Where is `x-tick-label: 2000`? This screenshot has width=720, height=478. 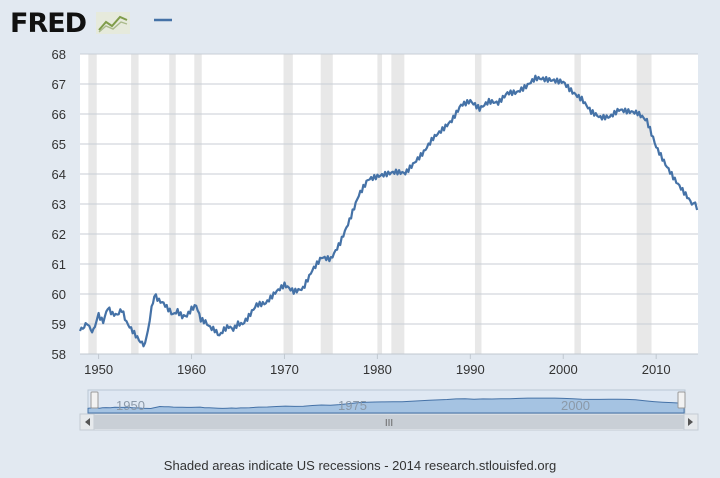 x-tick-label: 2000 is located at coordinates (563, 369).